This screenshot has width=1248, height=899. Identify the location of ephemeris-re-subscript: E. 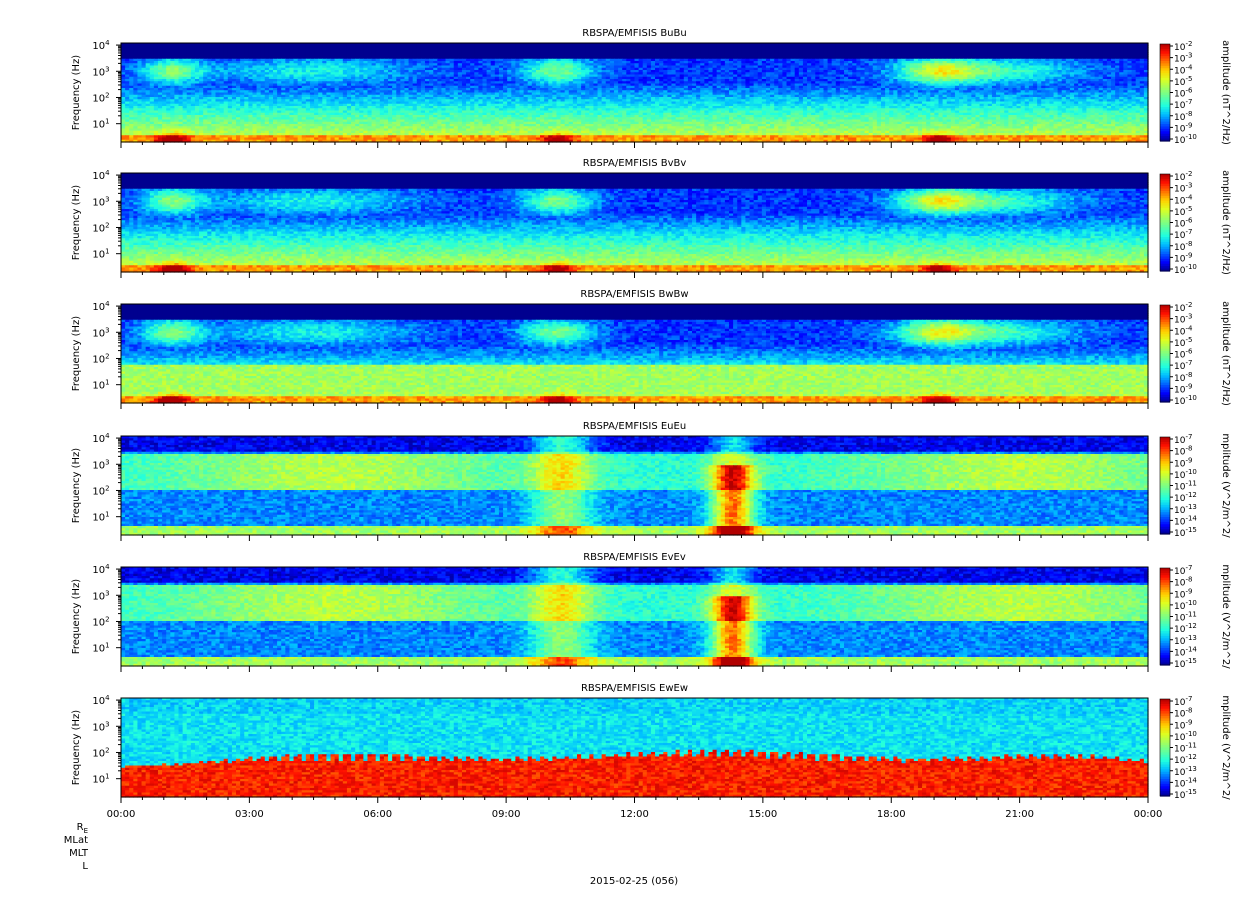
(86, 831).